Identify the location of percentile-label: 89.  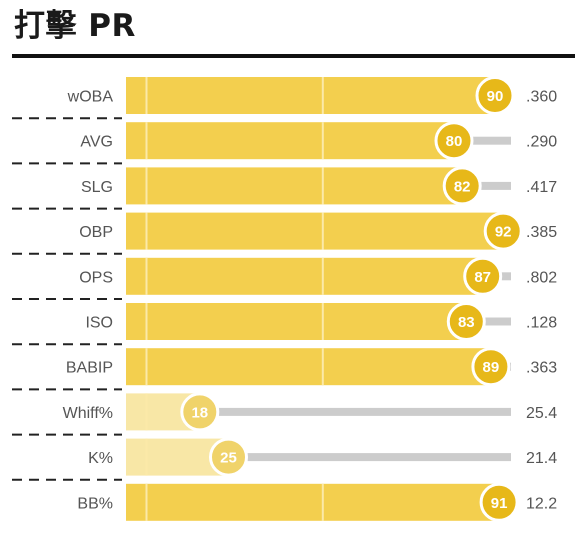
(491, 367).